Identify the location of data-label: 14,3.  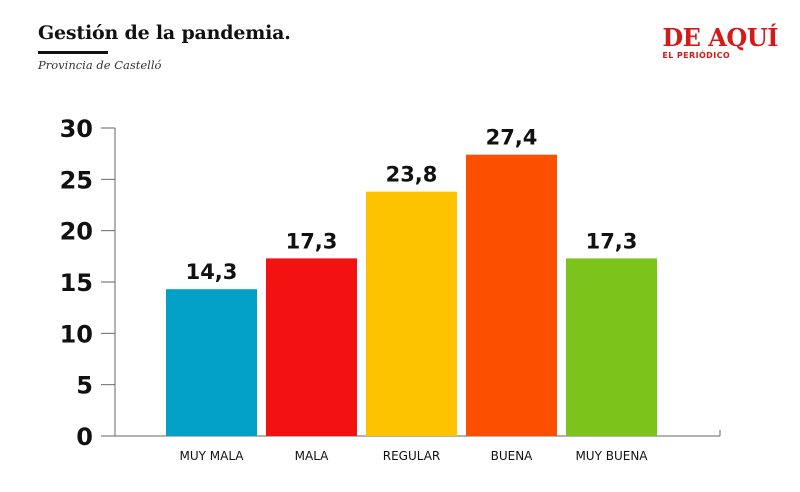
(212, 272).